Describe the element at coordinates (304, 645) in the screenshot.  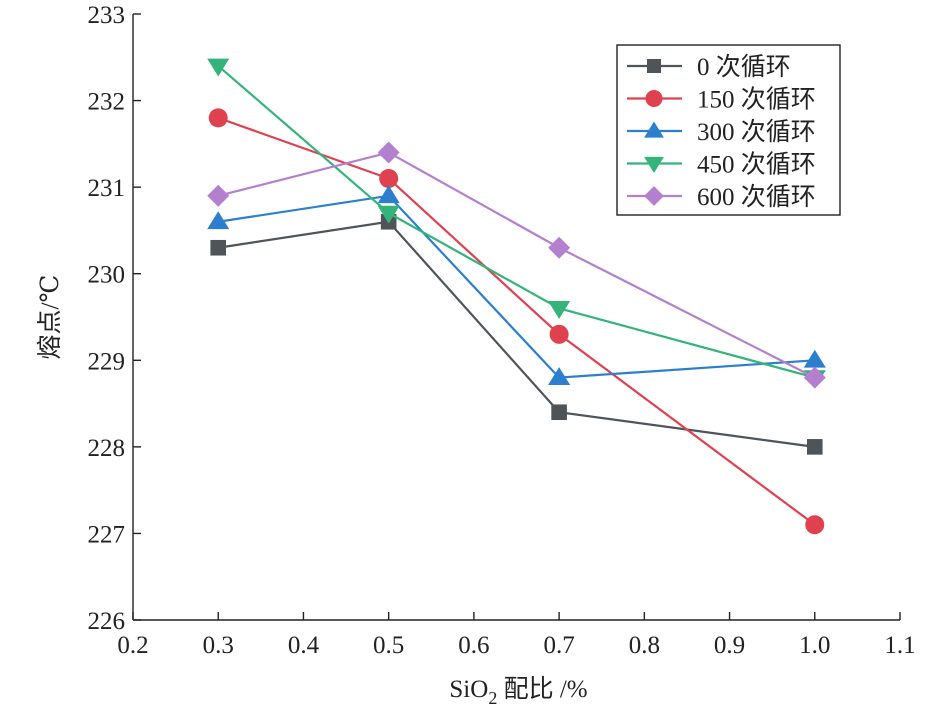
I see `x-tick-label: 0.4` at that location.